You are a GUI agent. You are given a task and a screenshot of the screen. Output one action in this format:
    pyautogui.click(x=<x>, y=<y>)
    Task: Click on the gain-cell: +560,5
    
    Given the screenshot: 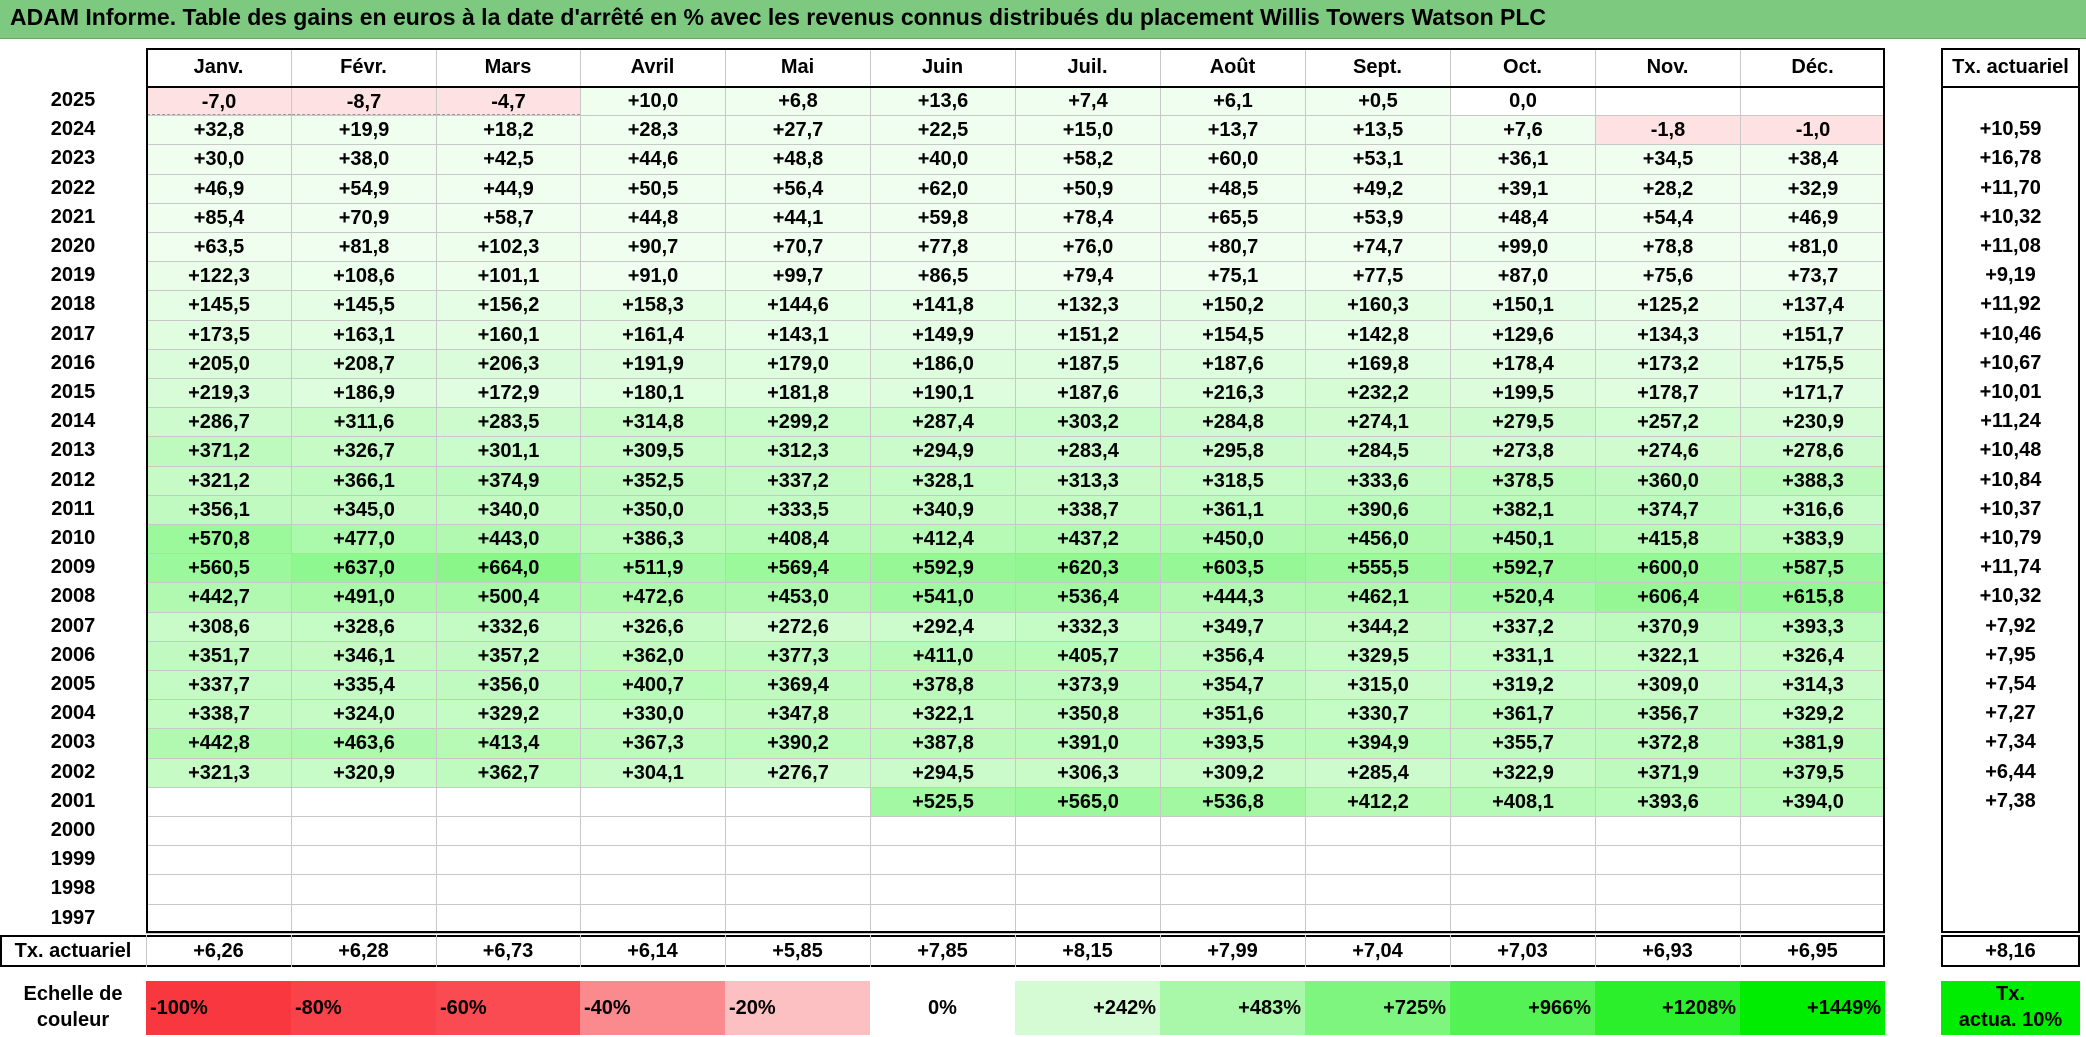 What is the action you would take?
    pyautogui.click(x=219, y=568)
    